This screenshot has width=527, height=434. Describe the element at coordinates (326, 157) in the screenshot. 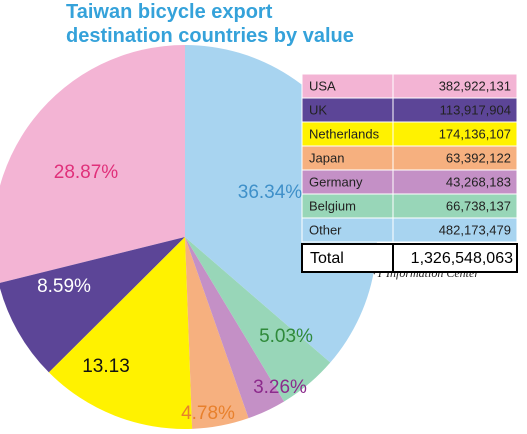

I see `country: Japan` at that location.